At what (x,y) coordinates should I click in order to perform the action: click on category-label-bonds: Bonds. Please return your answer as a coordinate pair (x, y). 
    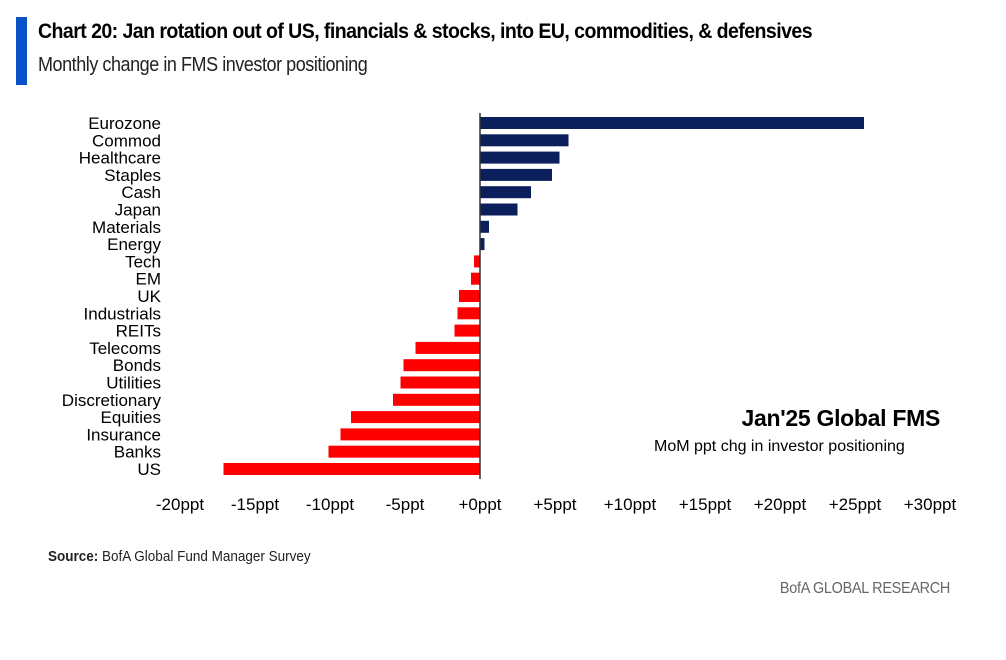
    Looking at the image, I should click on (137, 365).